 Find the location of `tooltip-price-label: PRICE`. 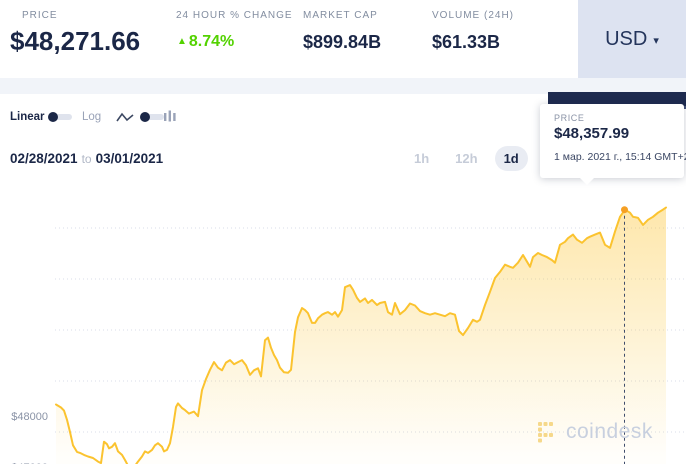

tooltip-price-label: PRICE is located at coordinates (569, 118).